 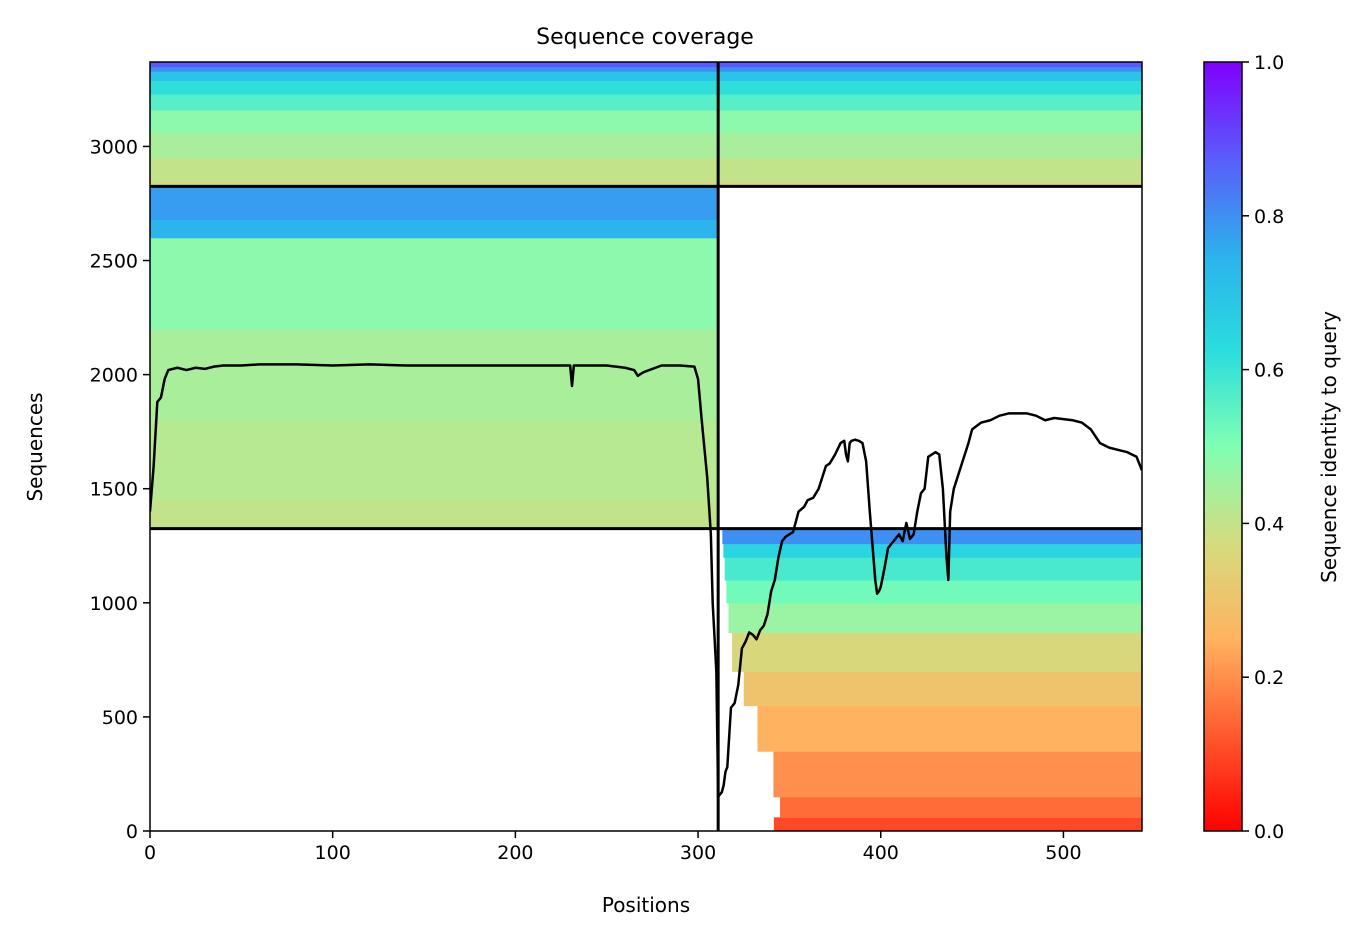 I want to click on colorbar, so click(x=1223, y=446).